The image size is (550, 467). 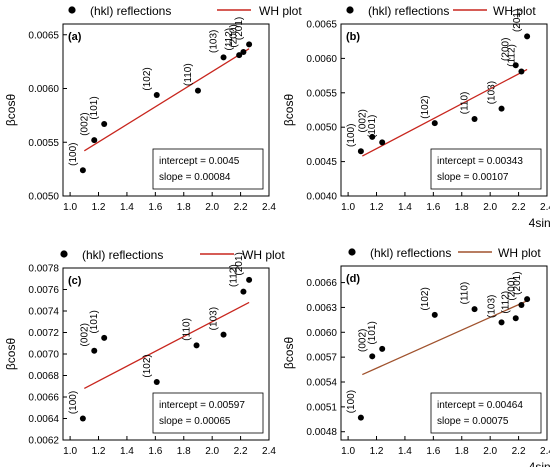 I want to click on annotation-text: slope = 0.00107, so click(x=473, y=177).